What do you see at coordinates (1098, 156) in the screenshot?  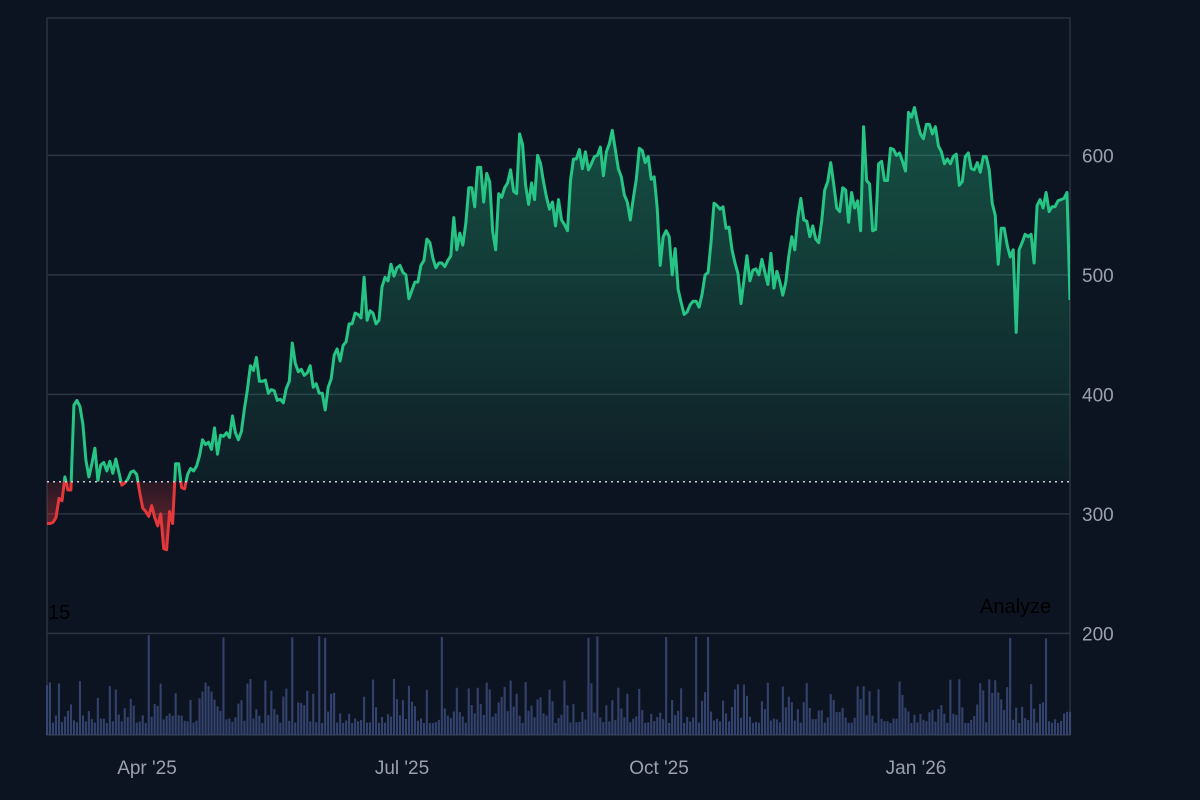 I see `y-tick-label: 600` at bounding box center [1098, 156].